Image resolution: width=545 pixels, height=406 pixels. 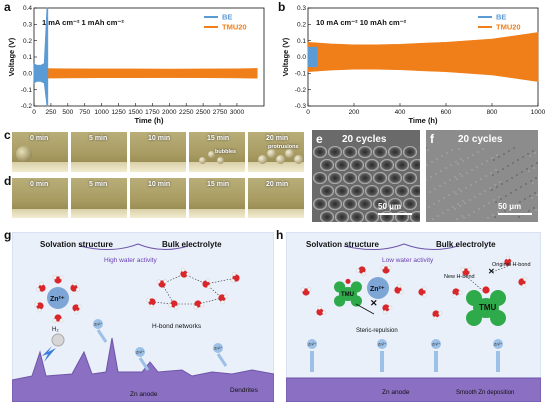 What do you see at coordinates (11, 56) in the screenshot?
I see `y-axis-label: Voltage (V)` at bounding box center [11, 56].